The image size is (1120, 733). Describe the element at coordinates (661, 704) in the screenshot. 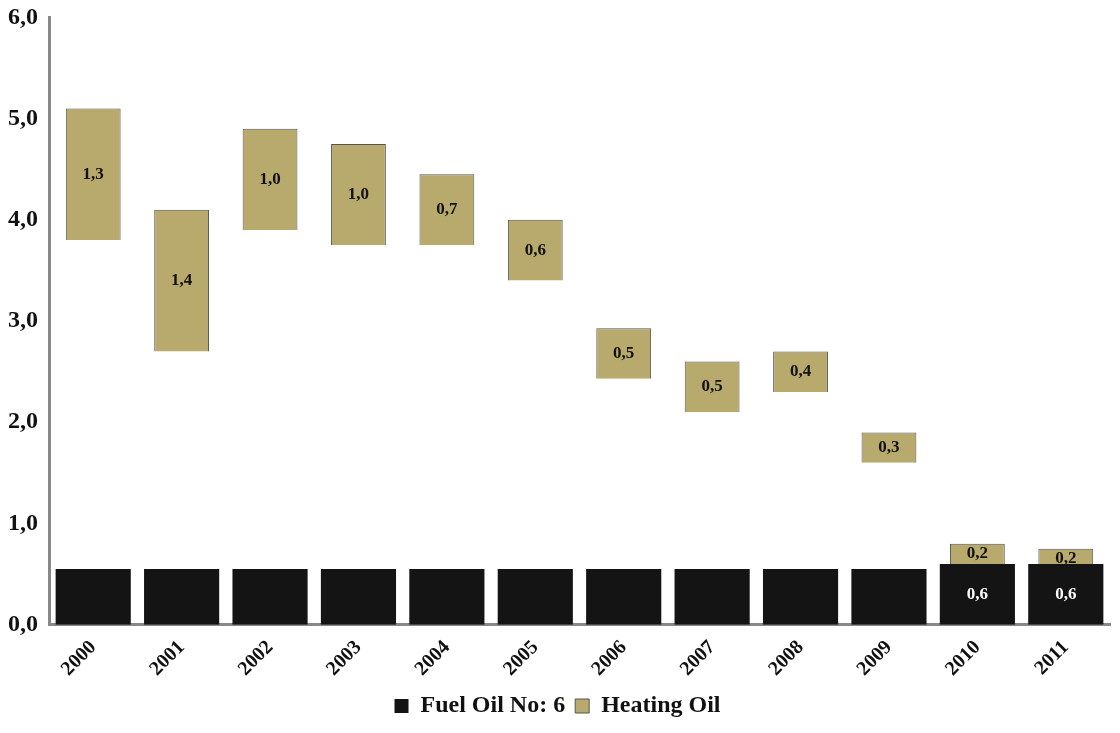

I see `legend-label: Heating Oil` at that location.